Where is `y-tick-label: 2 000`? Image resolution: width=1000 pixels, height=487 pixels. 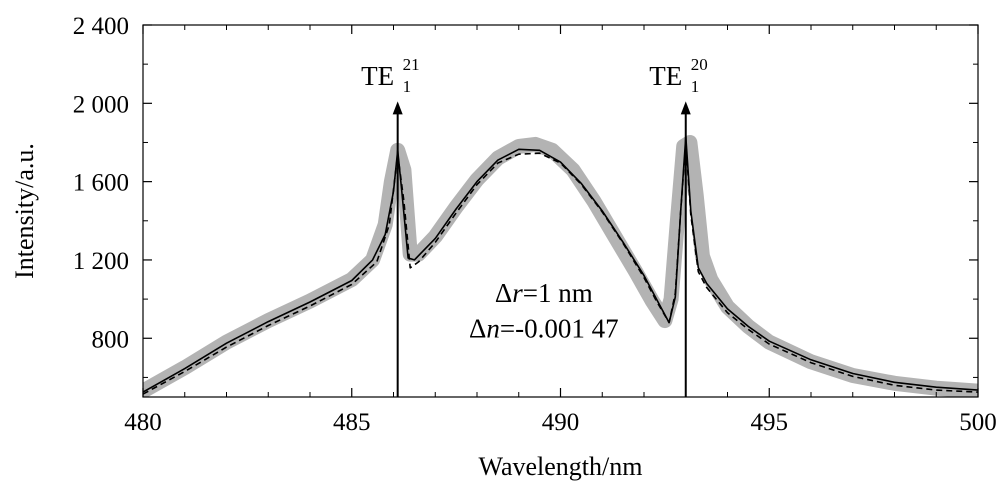 y-tick-label: 2 000 is located at coordinates (101, 104).